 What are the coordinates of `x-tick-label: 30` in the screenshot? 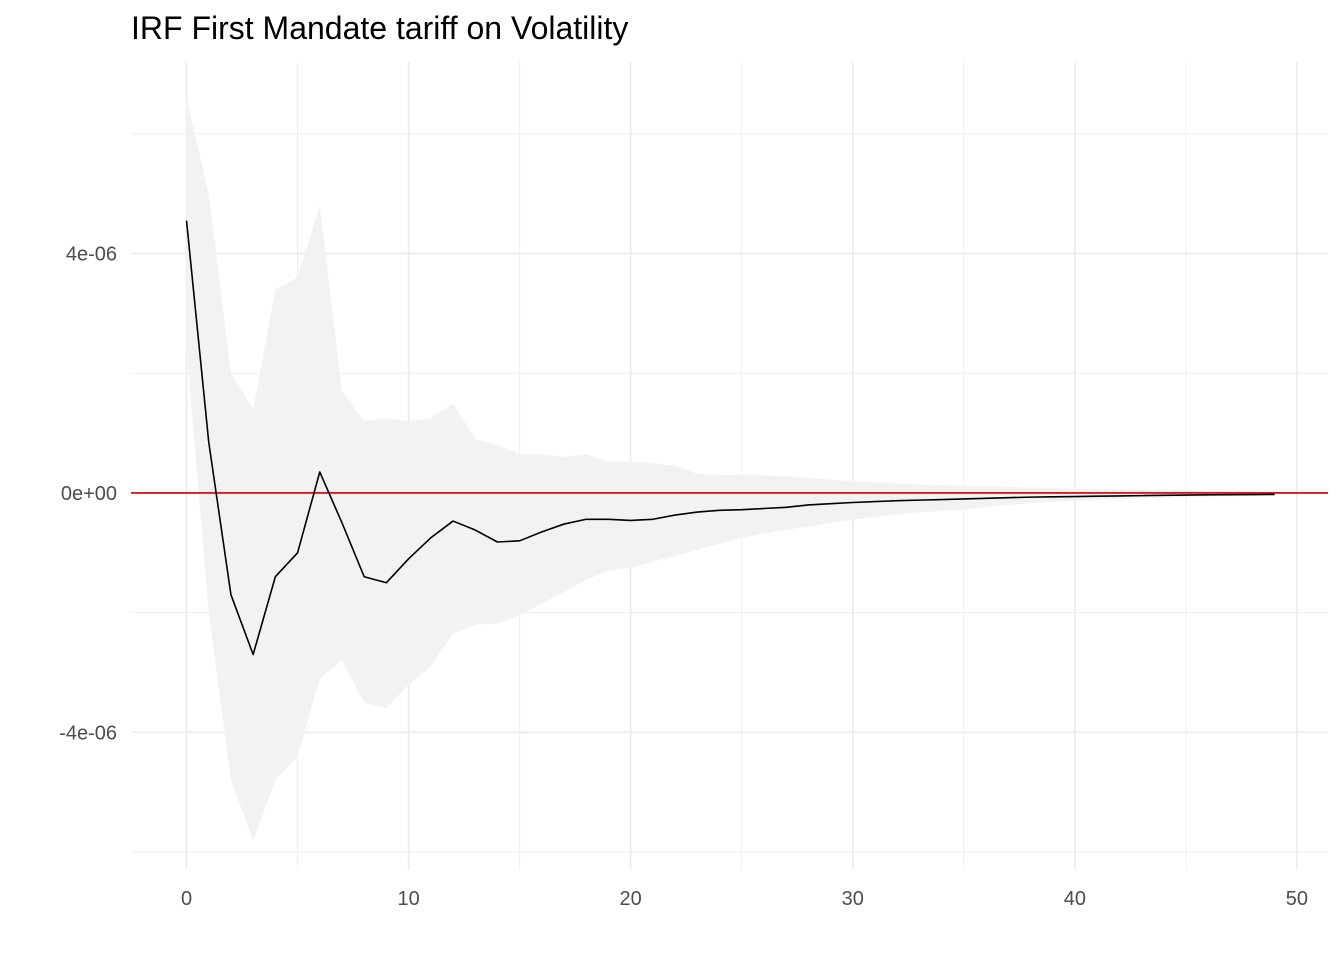 It's located at (853, 899).